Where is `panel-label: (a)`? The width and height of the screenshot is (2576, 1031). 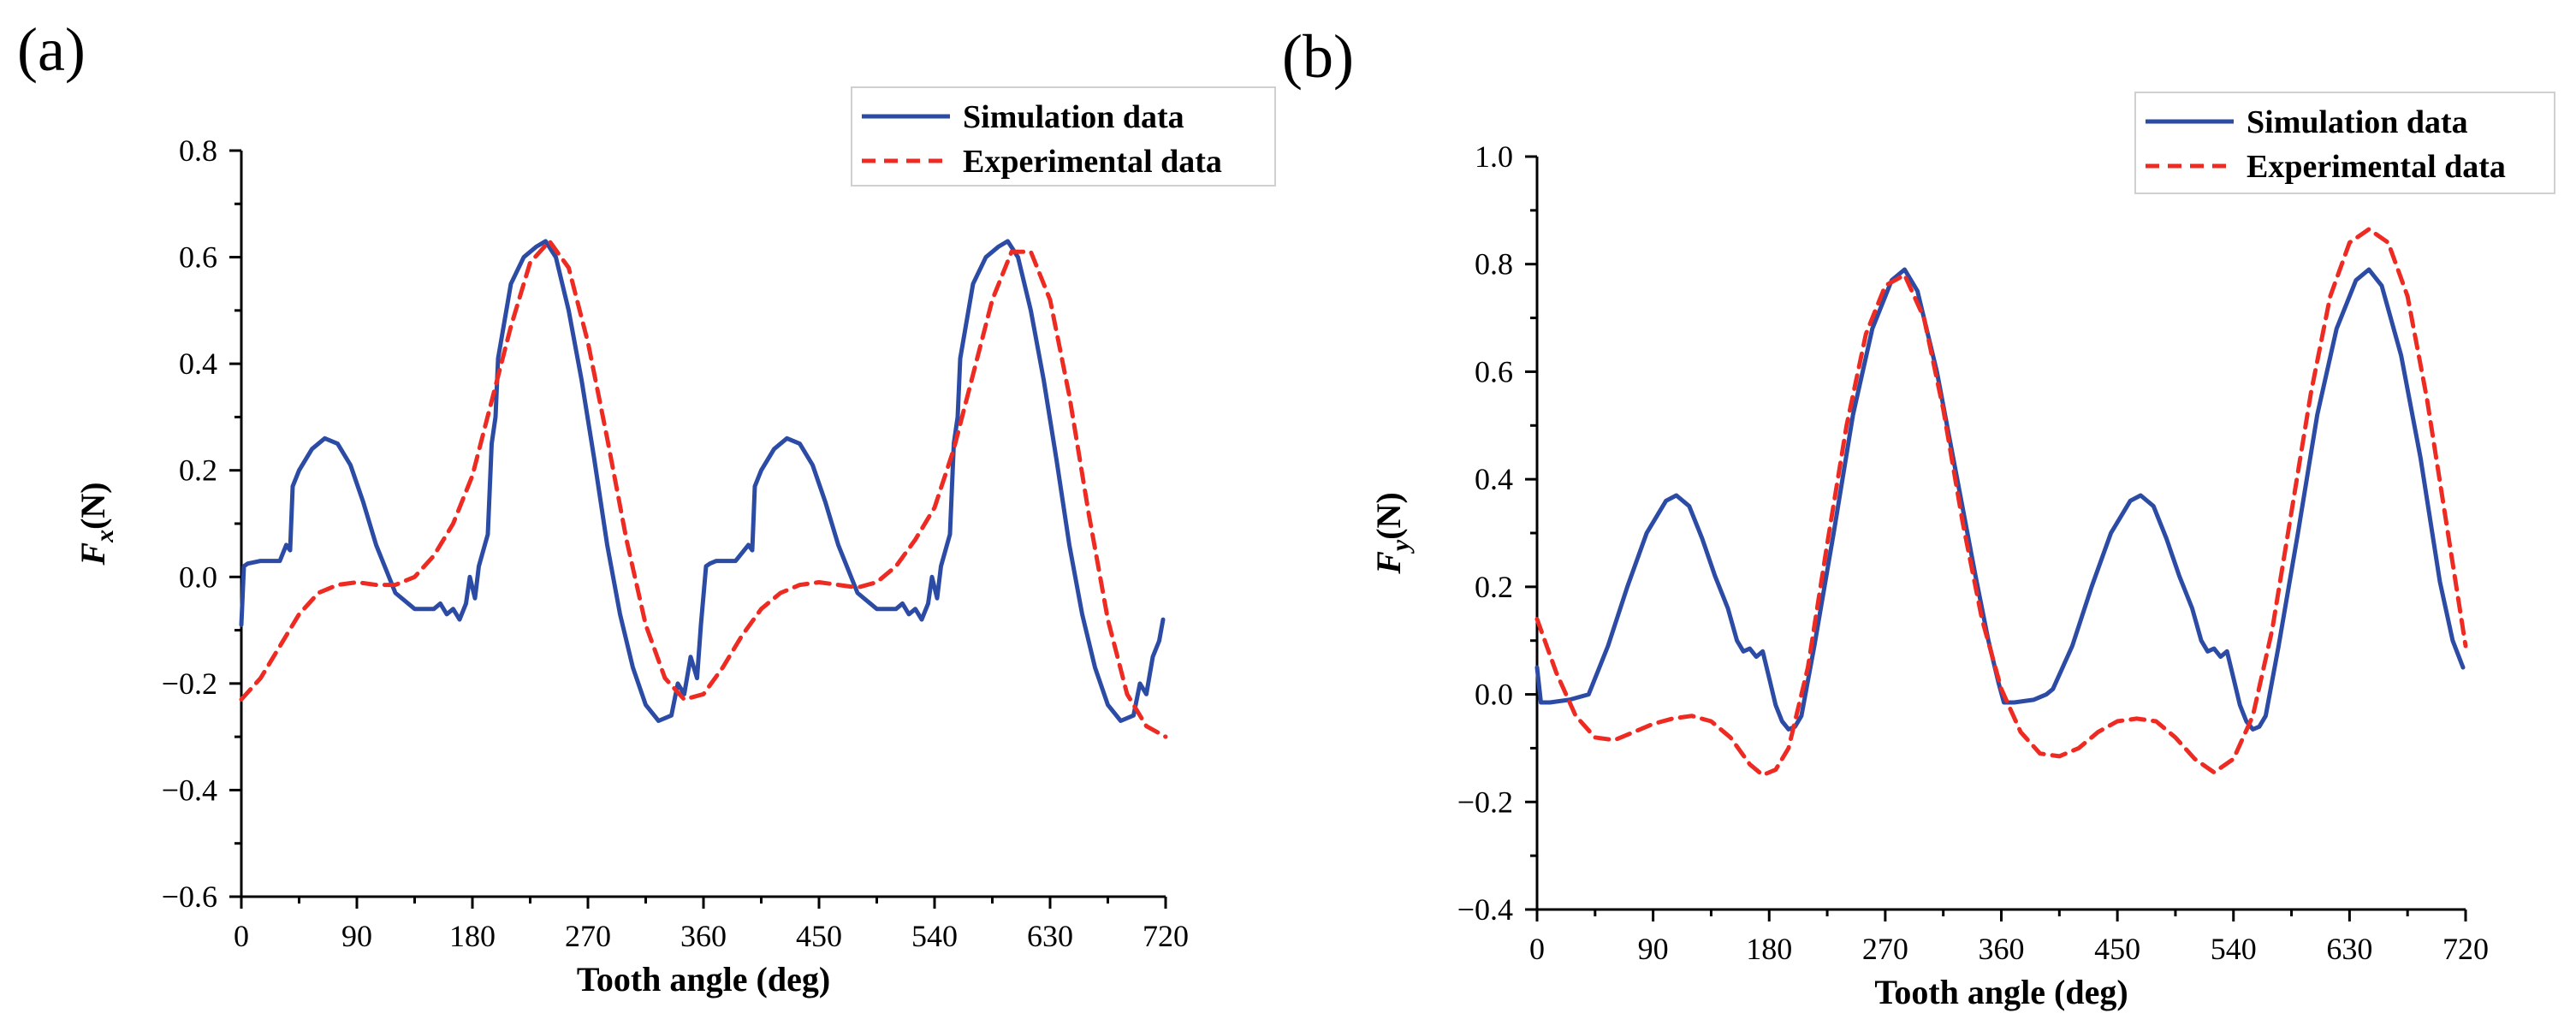
panel-label: (a) is located at coordinates (51, 49).